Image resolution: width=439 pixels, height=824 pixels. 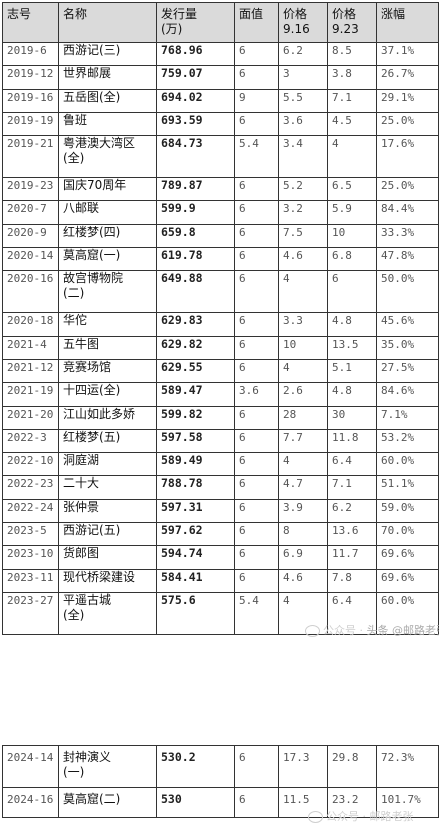 What do you see at coordinates (352, 189) in the screenshot?
I see `price-9-23-cell: 6.5` at bounding box center [352, 189].